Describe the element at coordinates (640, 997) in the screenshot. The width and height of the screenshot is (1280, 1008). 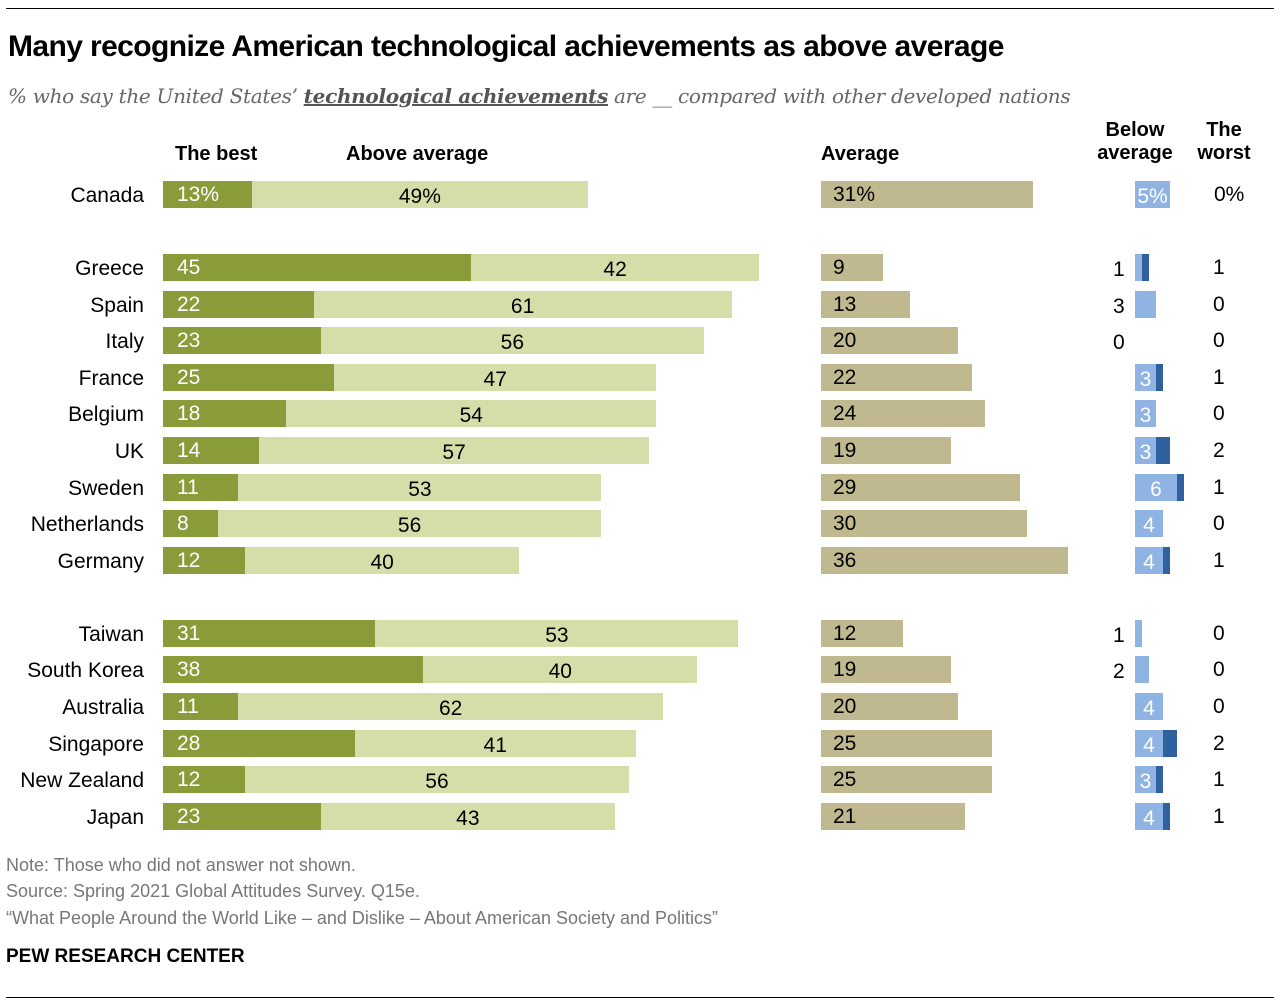
I see `bottom-rule` at that location.